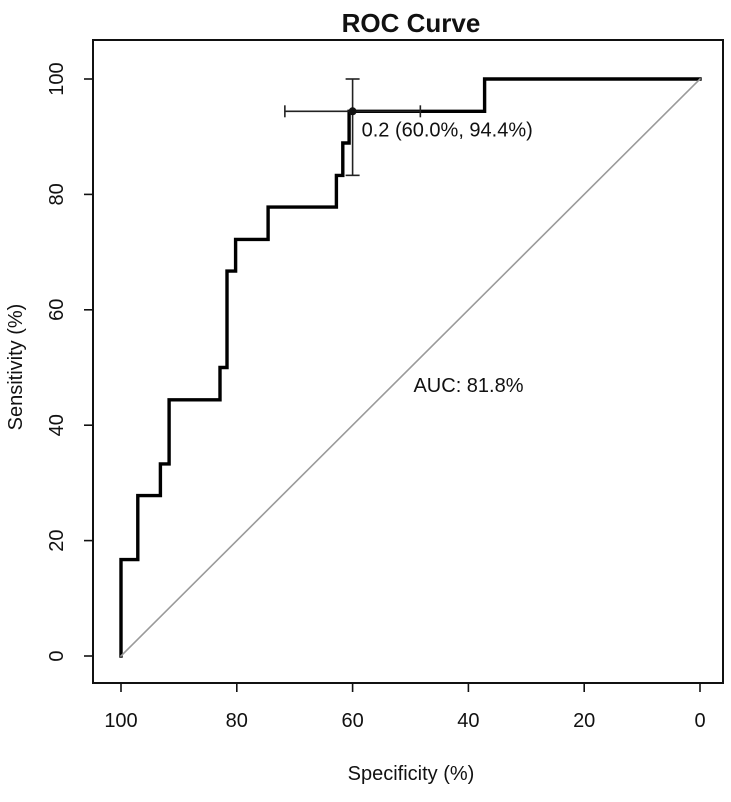 The image size is (731, 802). What do you see at coordinates (468, 721) in the screenshot?
I see `x-tick-label: 40` at bounding box center [468, 721].